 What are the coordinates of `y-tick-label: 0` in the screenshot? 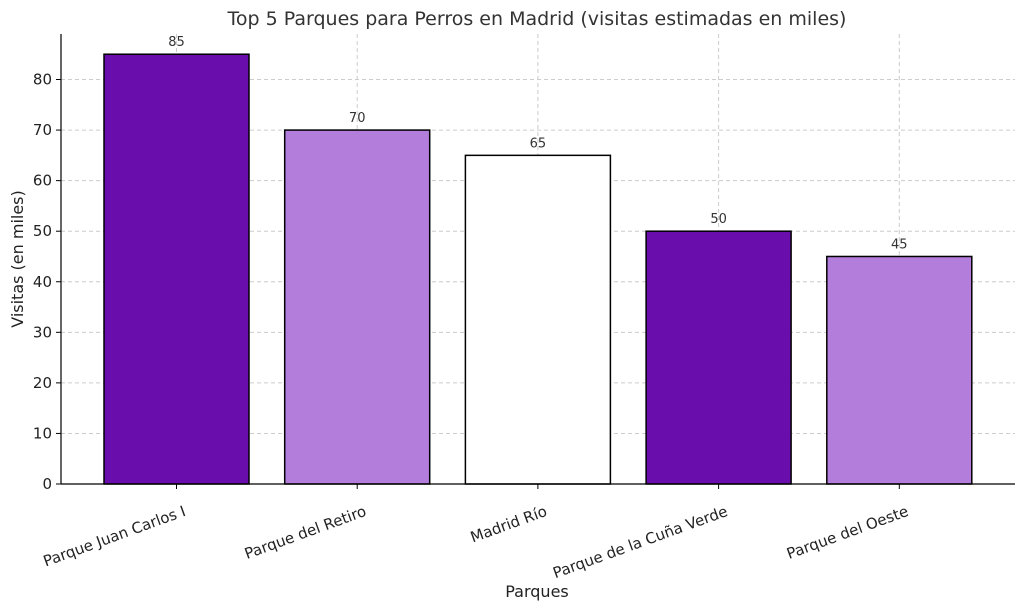 It's located at (47, 484).